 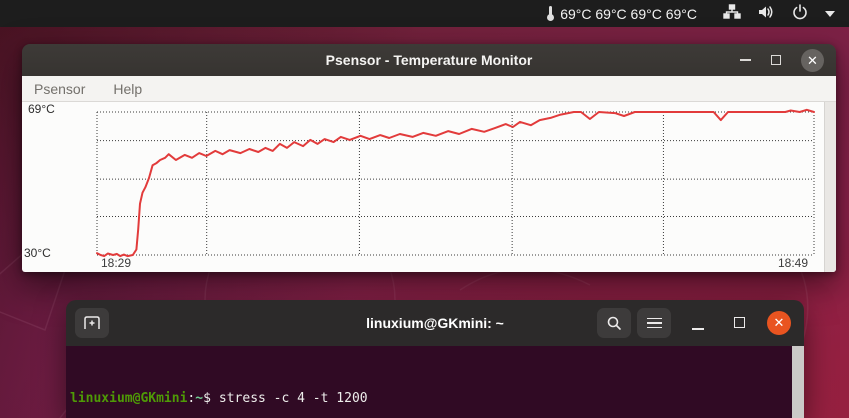 What do you see at coordinates (41, 109) in the screenshot?
I see `y-axis-max-label: 69°C` at bounding box center [41, 109].